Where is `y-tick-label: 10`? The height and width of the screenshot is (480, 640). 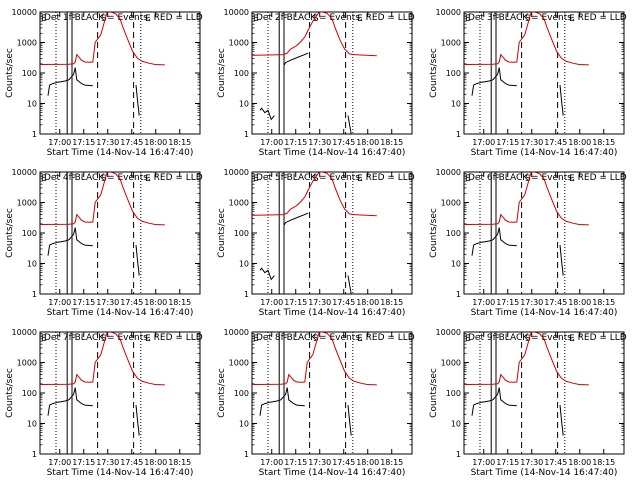 y-tick-label: 10 is located at coordinates (32, 104).